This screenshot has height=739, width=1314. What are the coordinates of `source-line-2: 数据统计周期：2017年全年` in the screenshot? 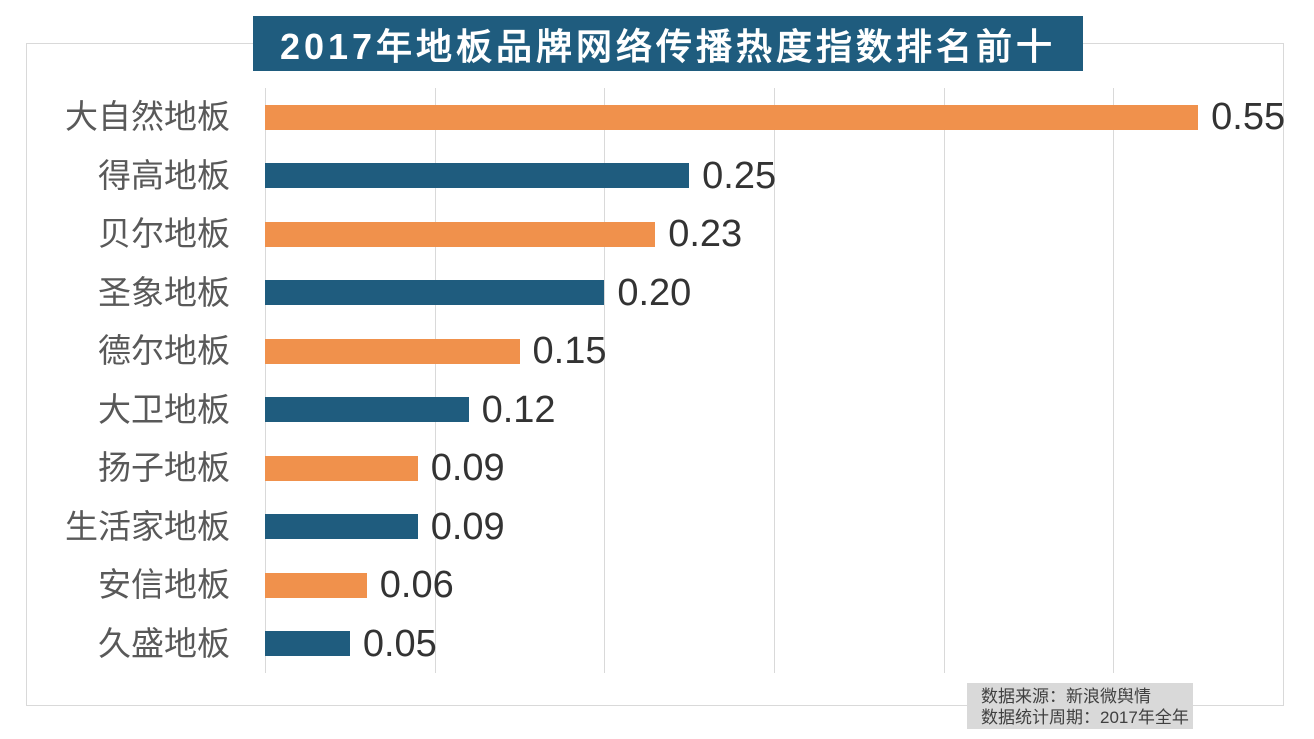 It's located at (1085, 717).